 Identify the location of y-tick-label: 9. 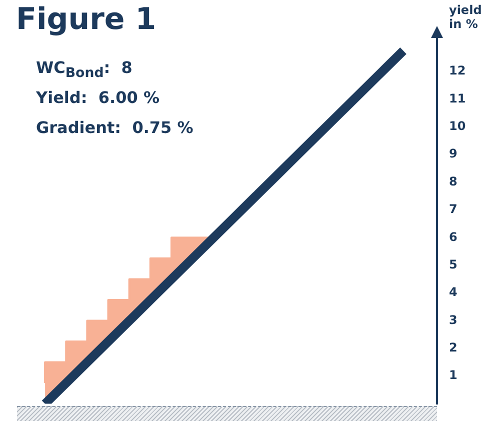
(453, 153).